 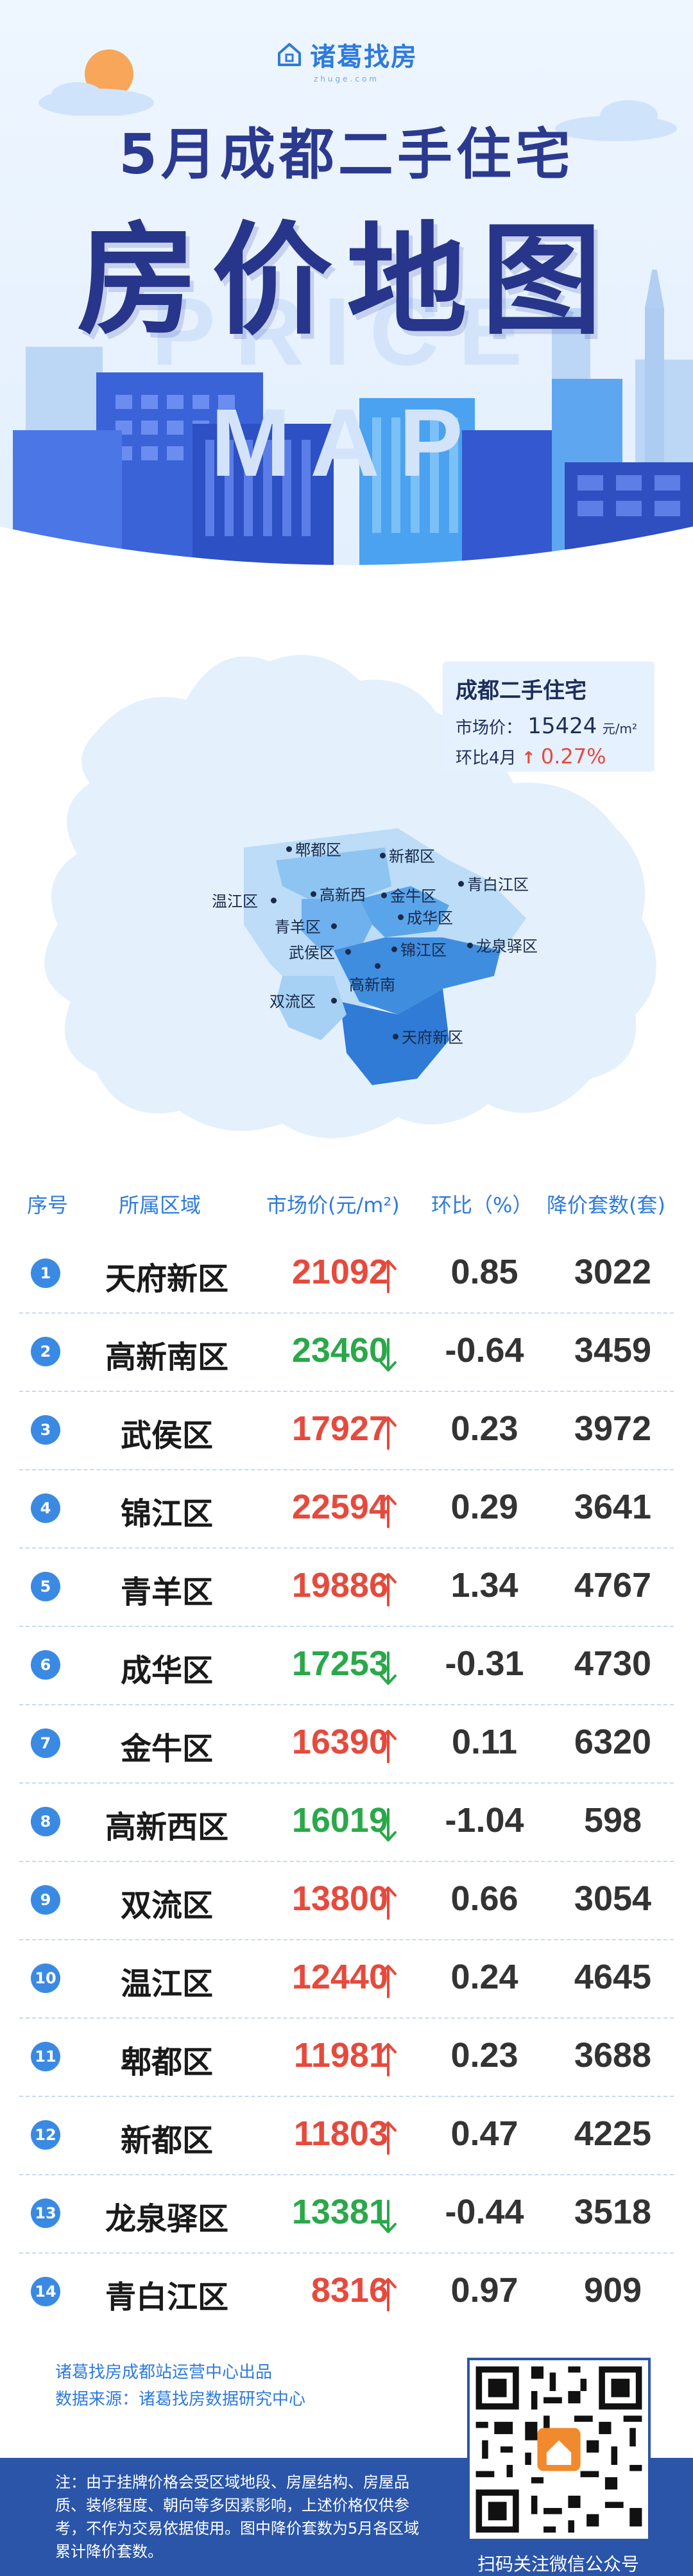 What do you see at coordinates (340, 1898) in the screenshot?
I see `market-price: 13800` at bounding box center [340, 1898].